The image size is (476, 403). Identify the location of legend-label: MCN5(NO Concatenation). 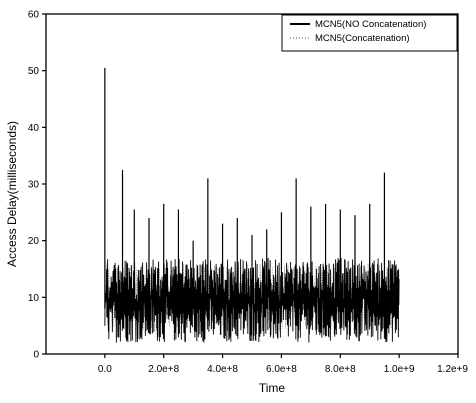
(370, 24).